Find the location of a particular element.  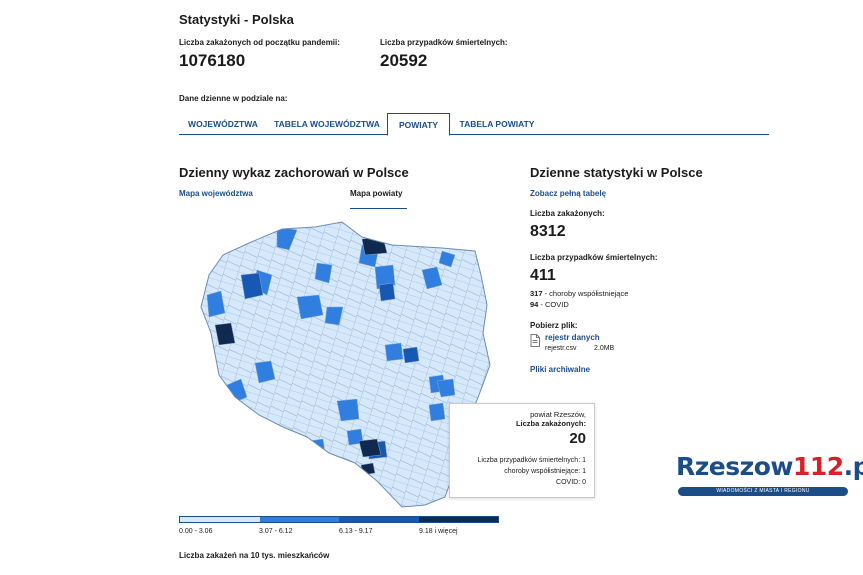

covid-label: - COVID is located at coordinates (553, 304).